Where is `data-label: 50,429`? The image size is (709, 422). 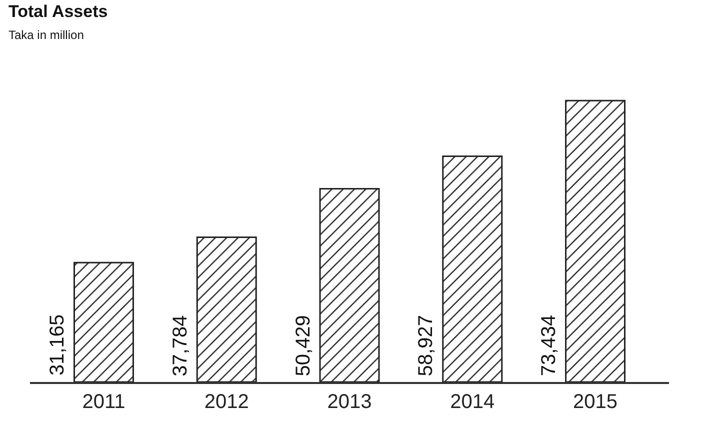
data-label: 50,429 is located at coordinates (303, 345).